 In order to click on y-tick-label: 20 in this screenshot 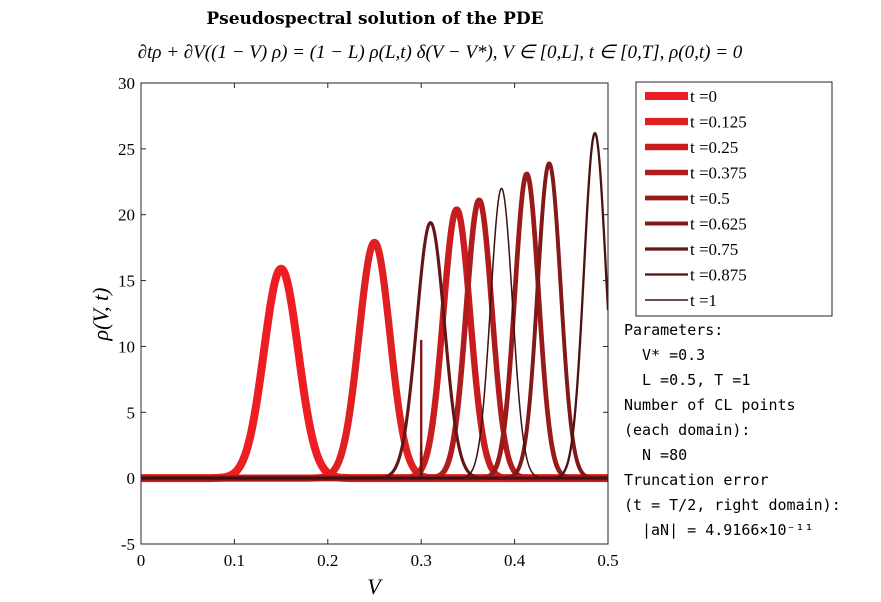, I will do `click(126, 215)`.